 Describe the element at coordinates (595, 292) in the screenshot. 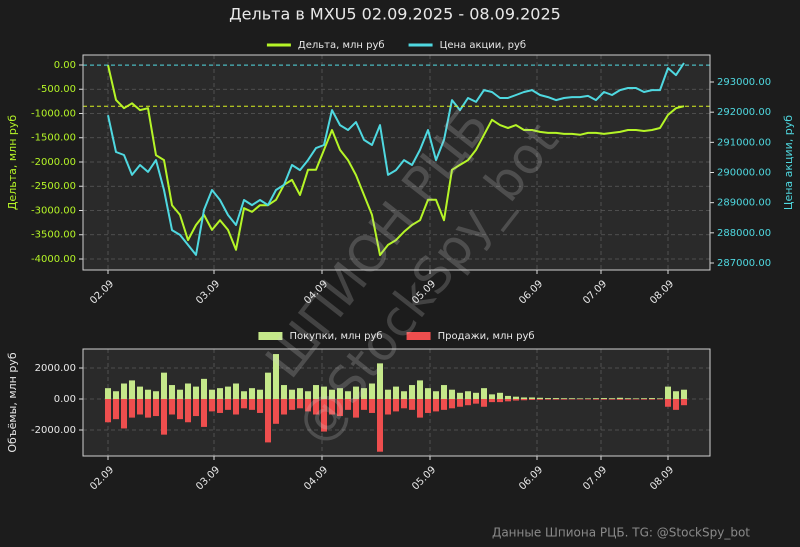

I see `x-tick-label: 07.09` at that location.